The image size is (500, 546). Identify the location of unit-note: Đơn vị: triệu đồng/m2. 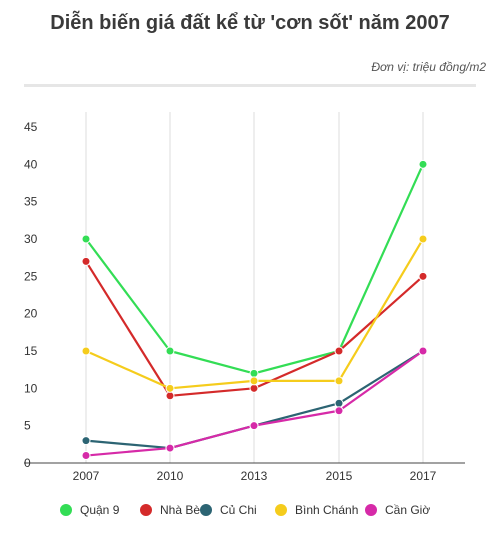
(428, 67).